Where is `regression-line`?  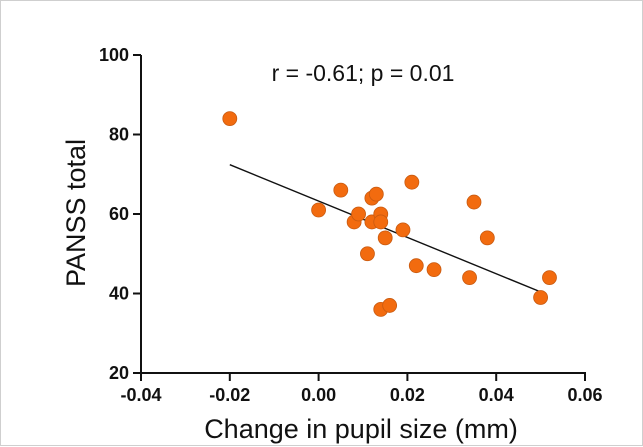
regression-line is located at coordinates (385, 228).